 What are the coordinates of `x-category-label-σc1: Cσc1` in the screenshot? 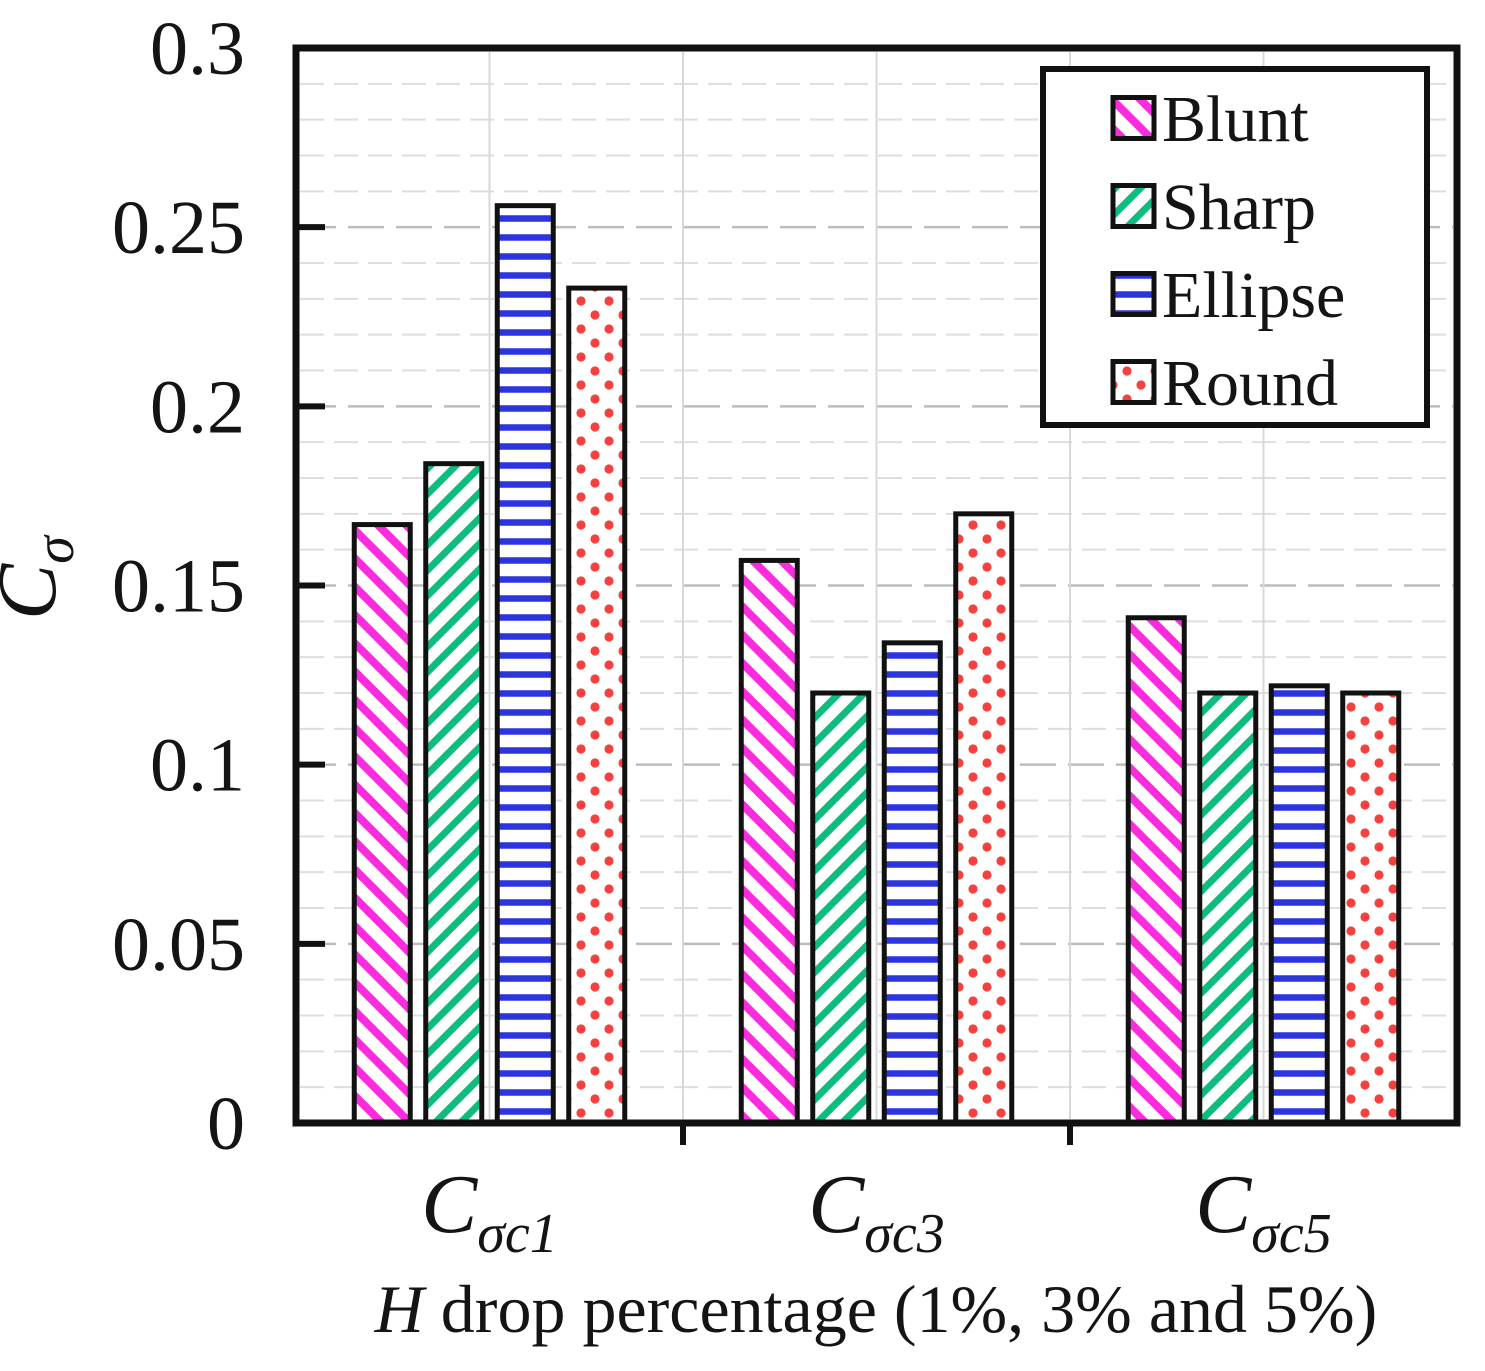 It's located at (489, 1211).